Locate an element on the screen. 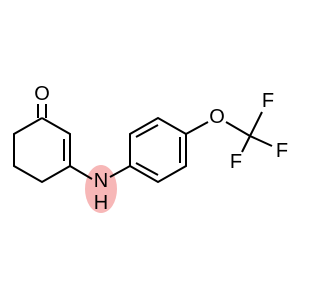  atom-label: N is located at coordinates (101, 181).